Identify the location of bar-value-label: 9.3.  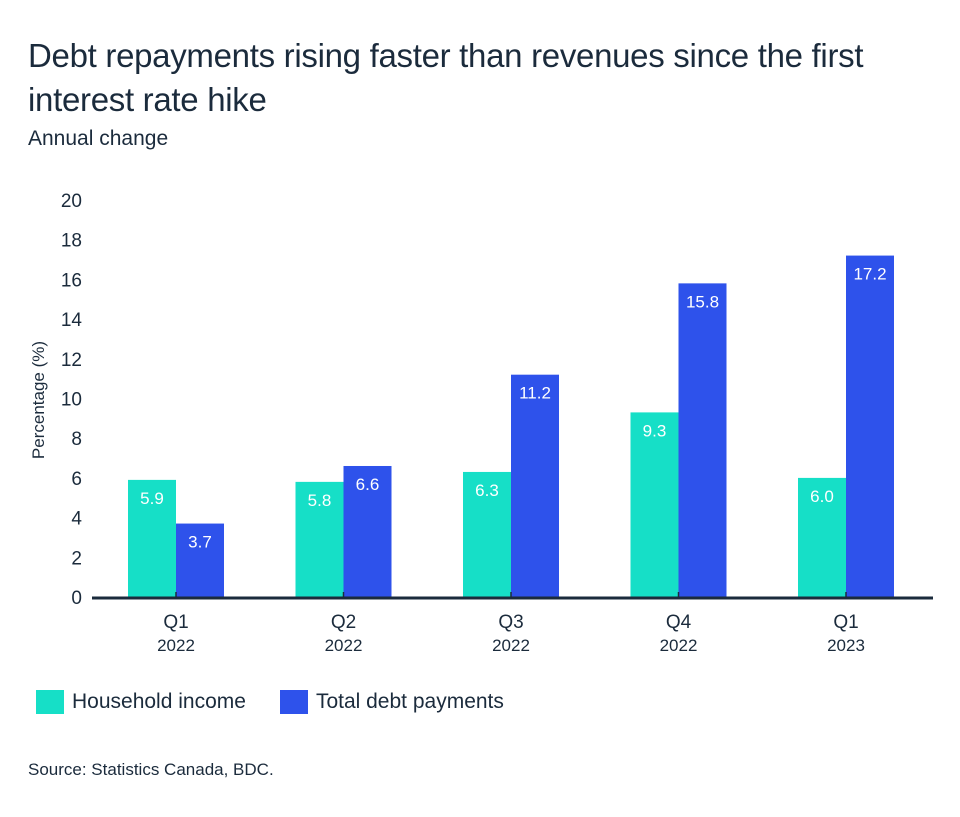
(655, 430).